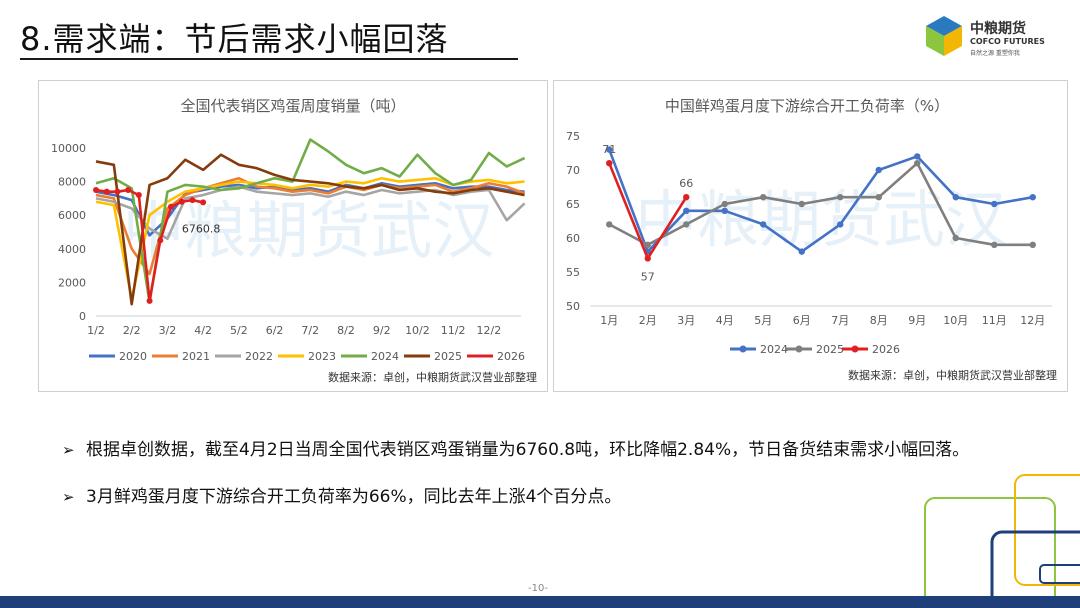  I want to click on legend-label-2020: 2020, so click(133, 356).